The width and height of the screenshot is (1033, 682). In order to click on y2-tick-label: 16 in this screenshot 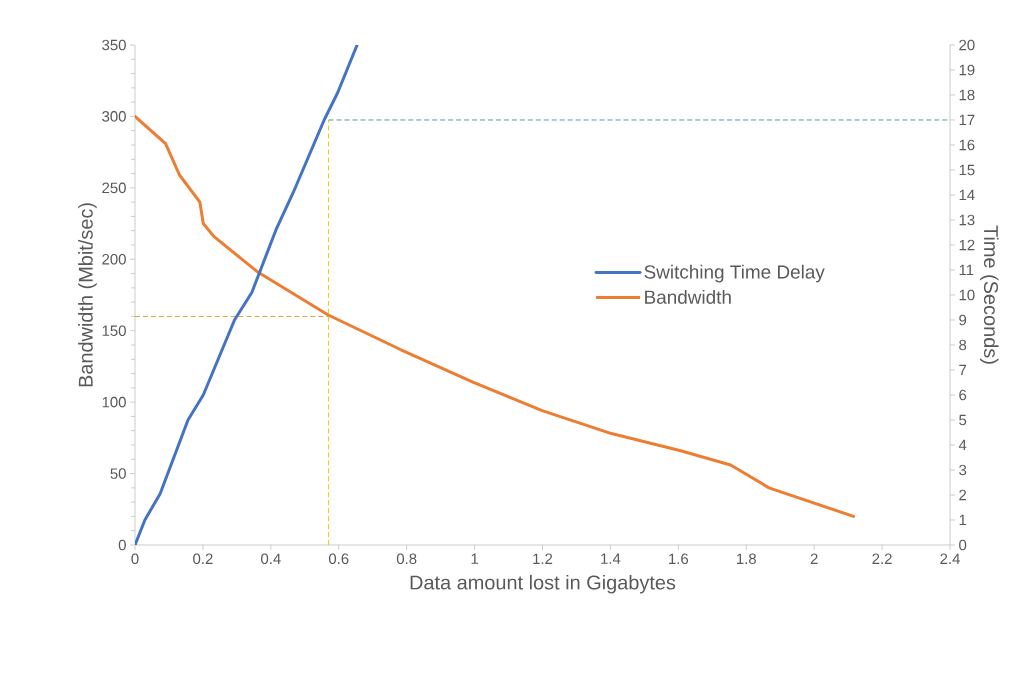, I will do `click(967, 145)`.